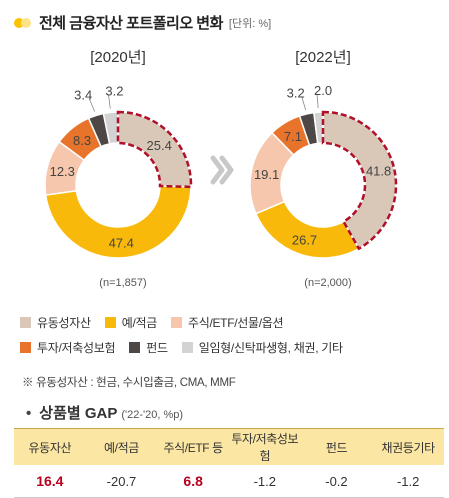 The width and height of the screenshot is (449, 498). I want to click on bullet-dot-light-icon, so click(26, 22).